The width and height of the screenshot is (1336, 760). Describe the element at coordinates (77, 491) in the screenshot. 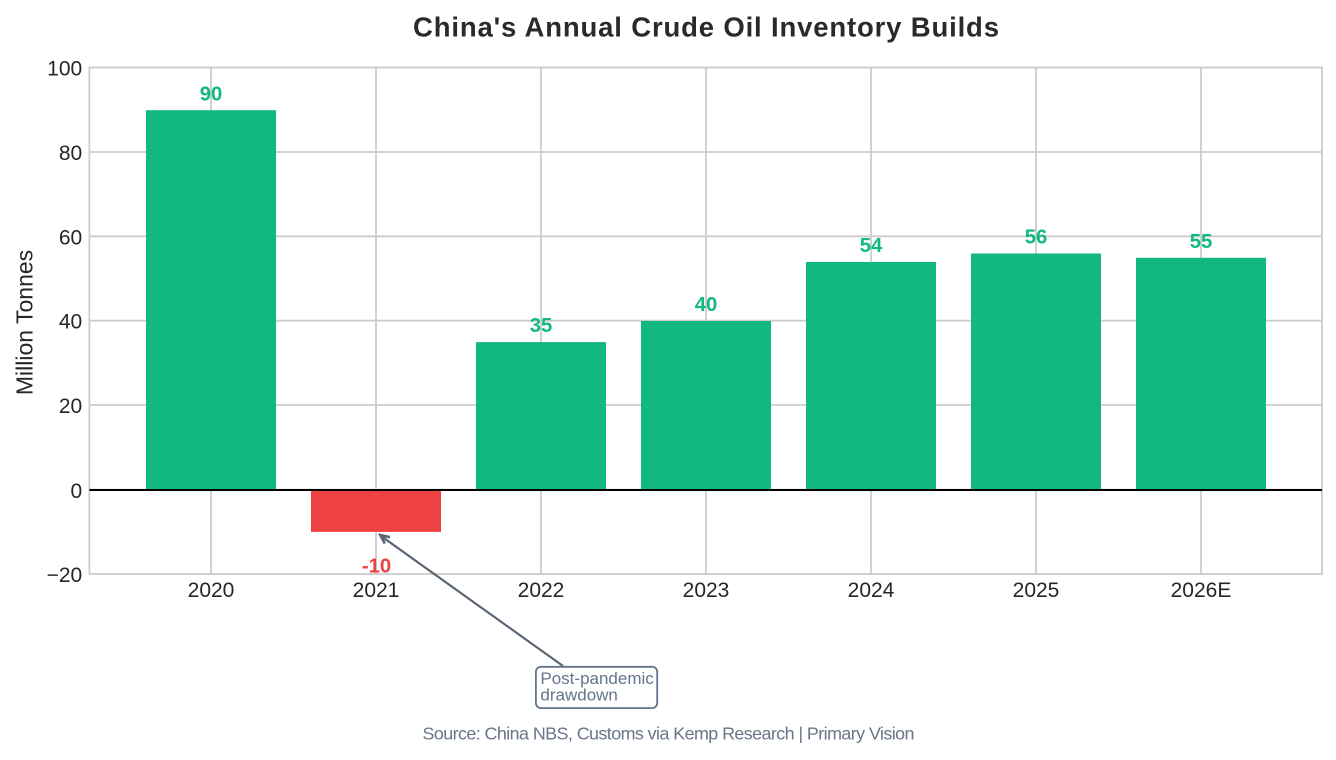

I see `svg-text: 0` at that location.